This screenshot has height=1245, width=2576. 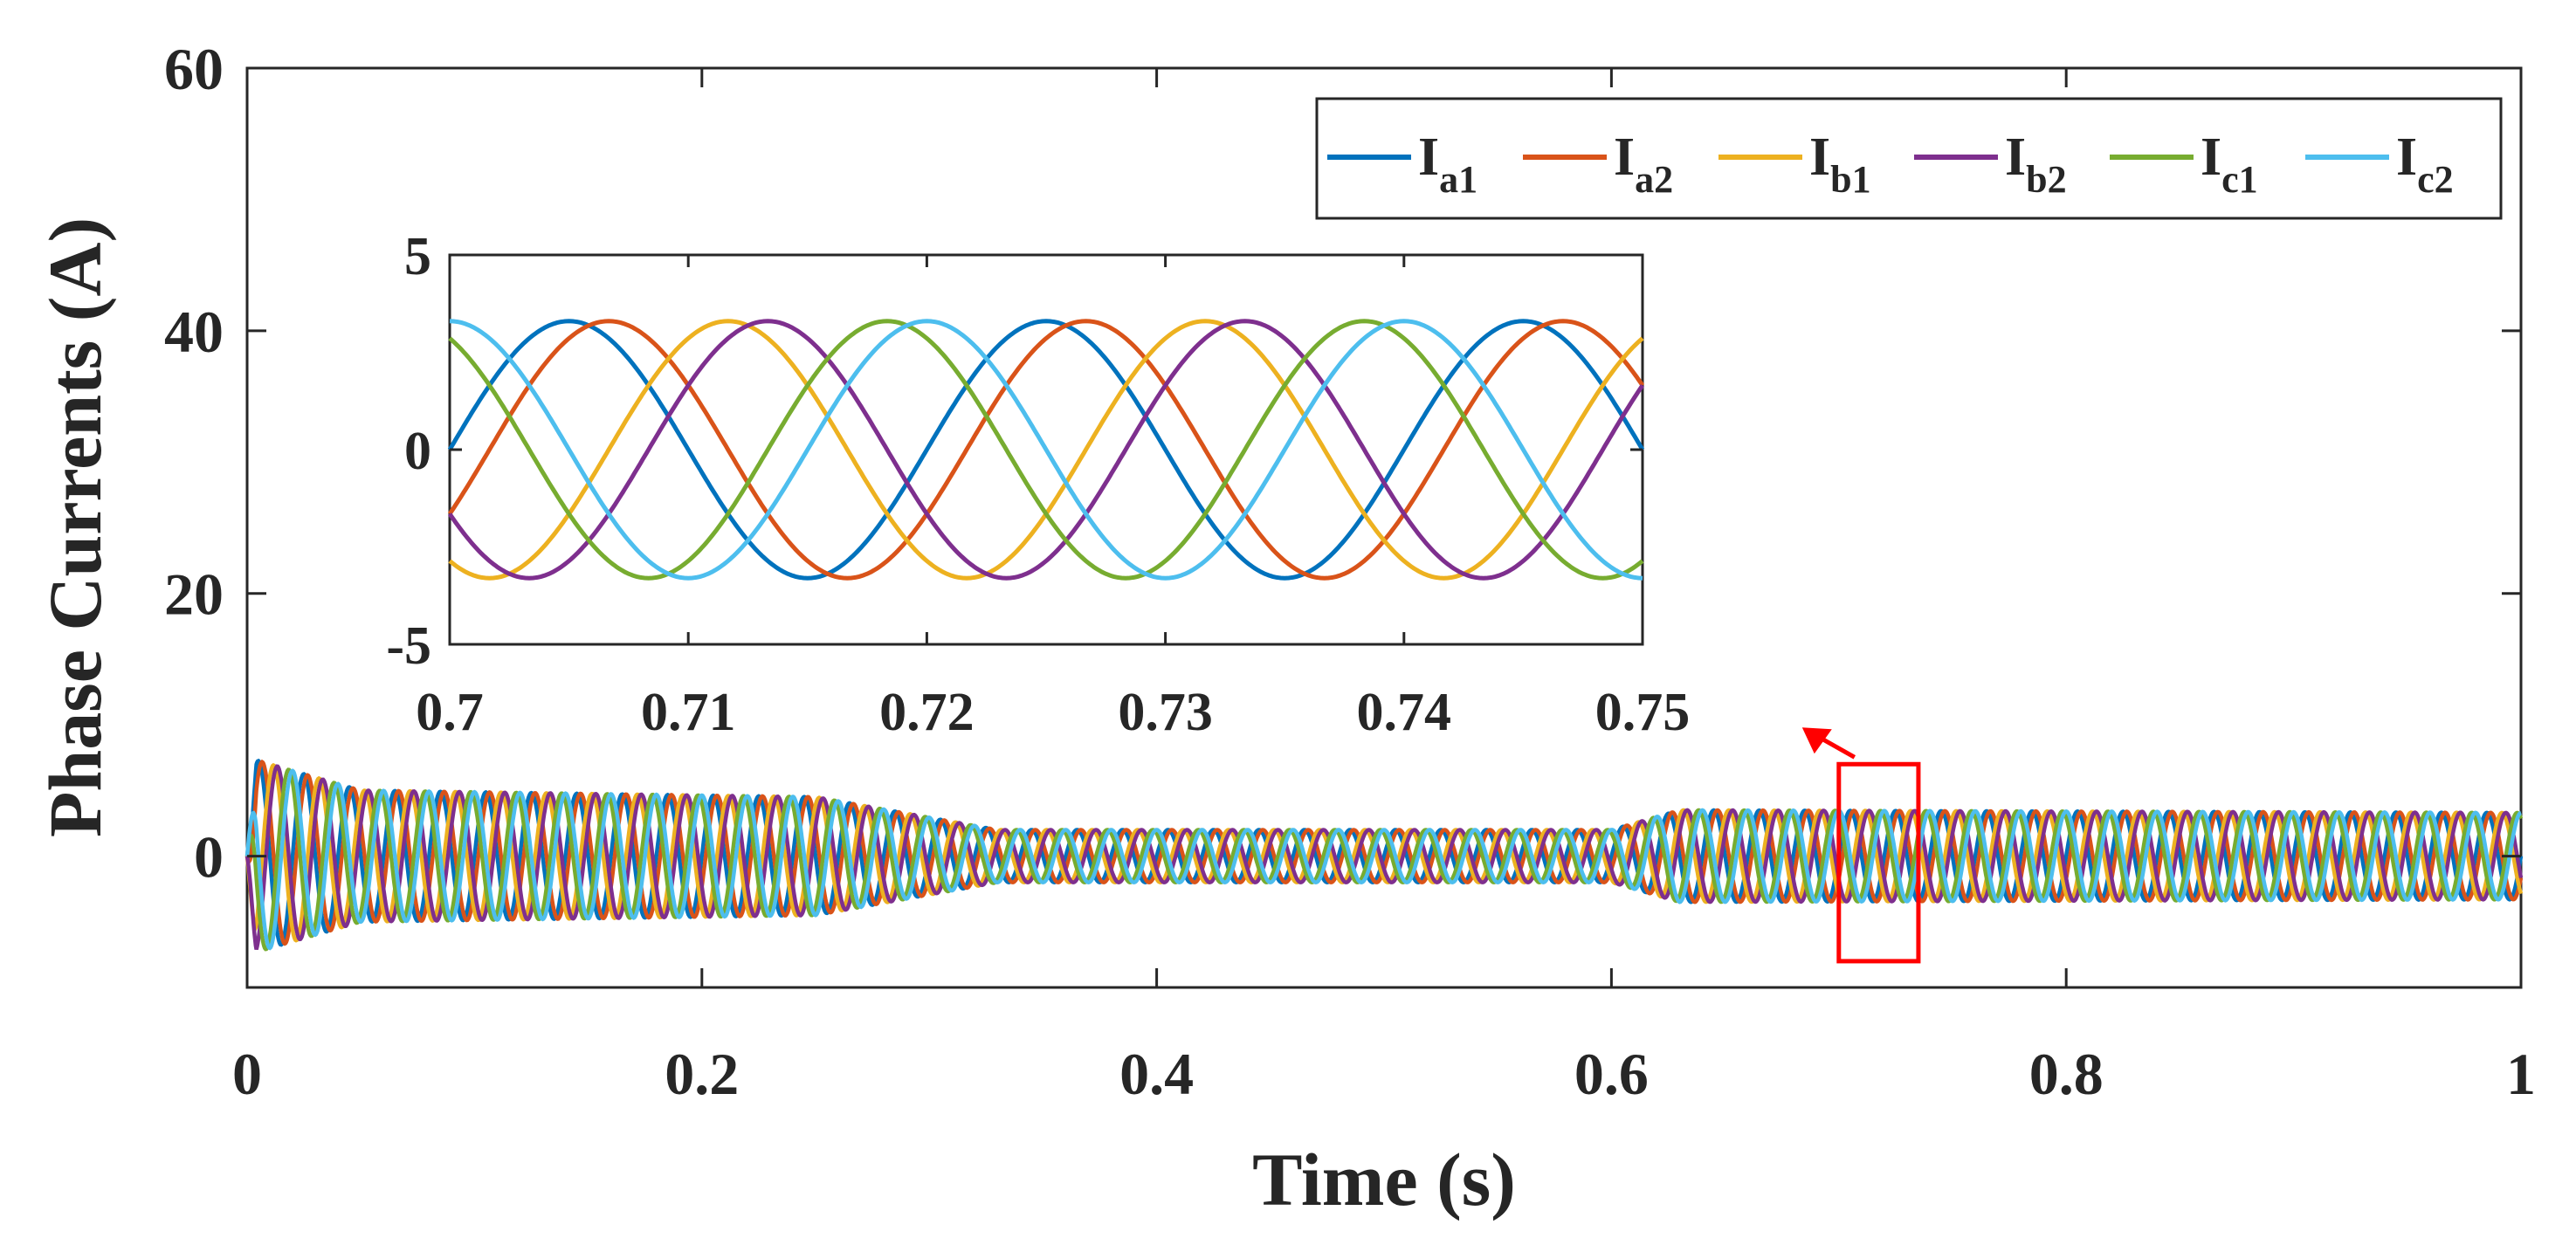 I want to click on y-tick-label: 60, so click(x=194, y=69).